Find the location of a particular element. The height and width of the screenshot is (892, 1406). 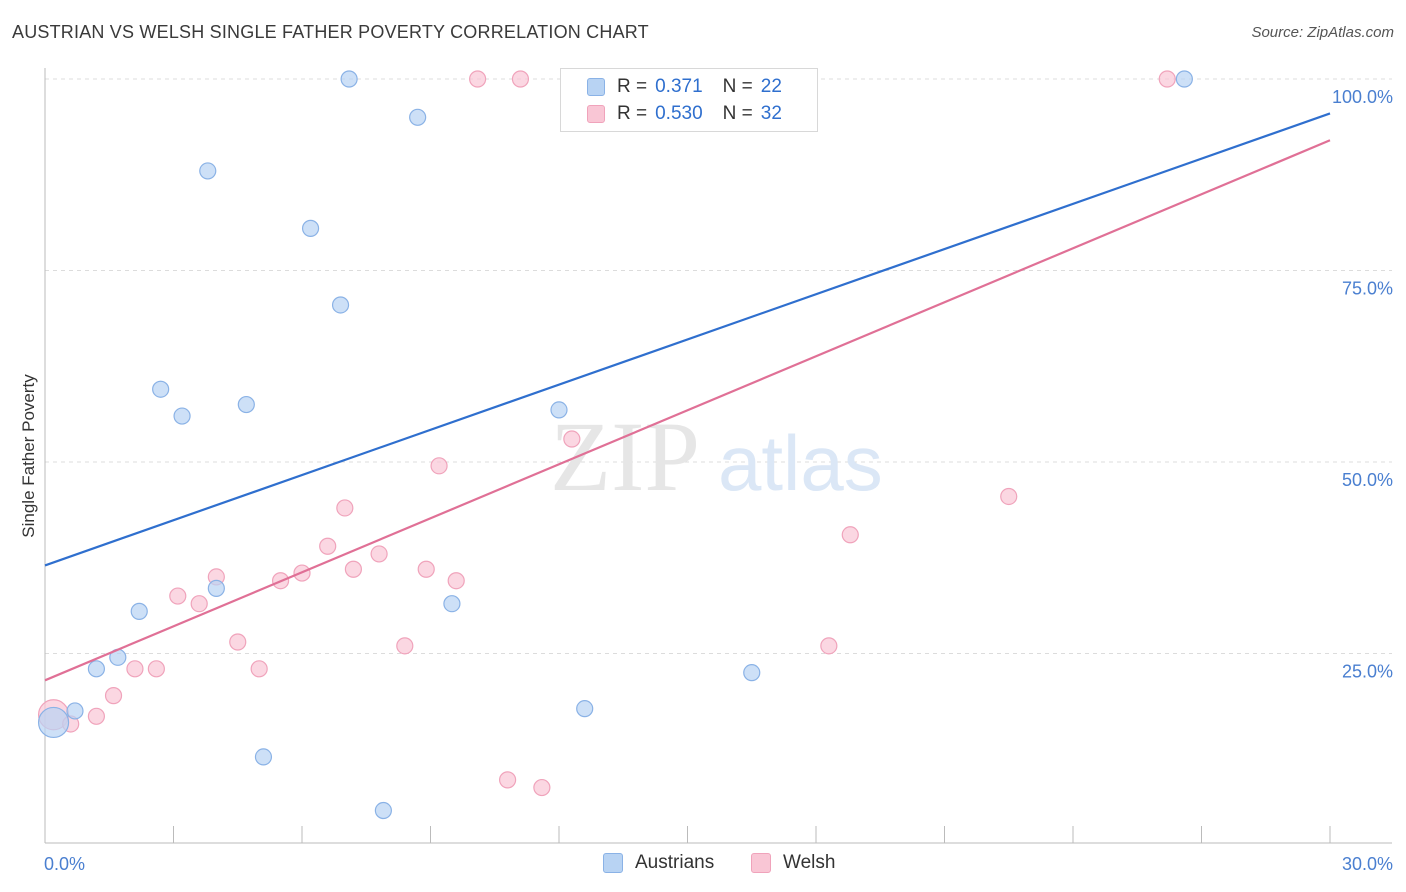

watermark-atlas: atlas is located at coordinates (800, 463).